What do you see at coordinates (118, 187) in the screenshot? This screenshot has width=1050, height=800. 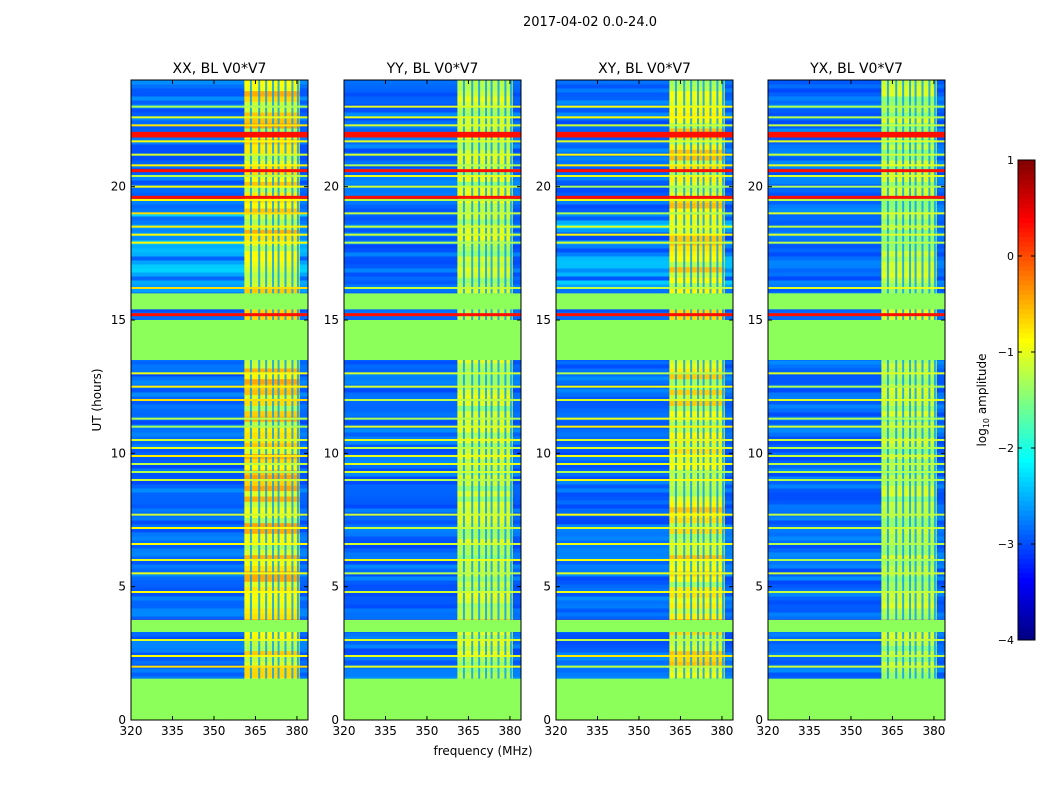 I see `y-tick-label: 20` at bounding box center [118, 187].